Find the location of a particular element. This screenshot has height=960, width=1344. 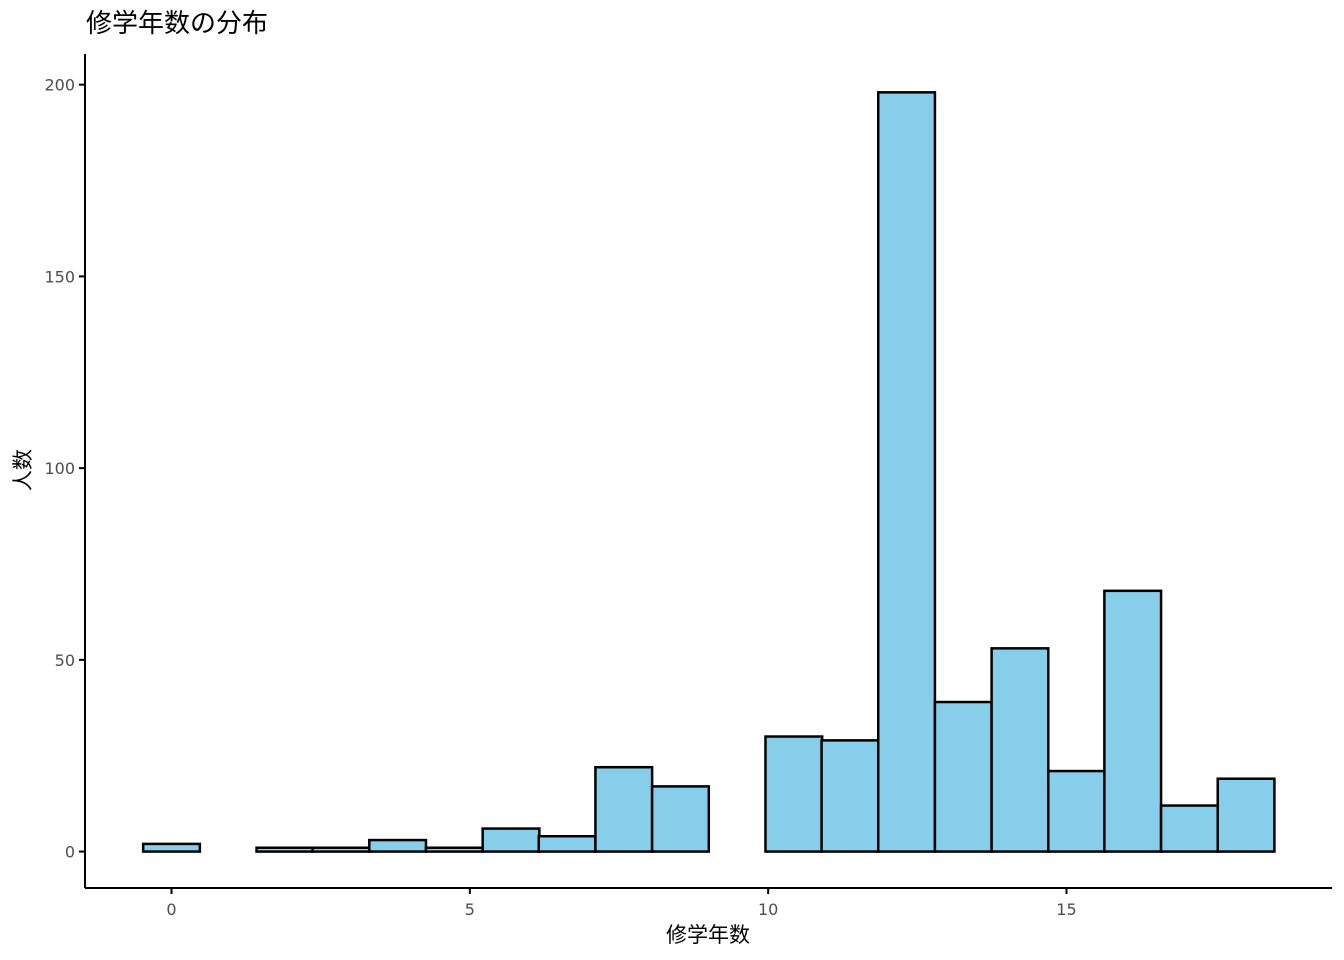

x-axis-title: 修学年数 is located at coordinates (708, 935).